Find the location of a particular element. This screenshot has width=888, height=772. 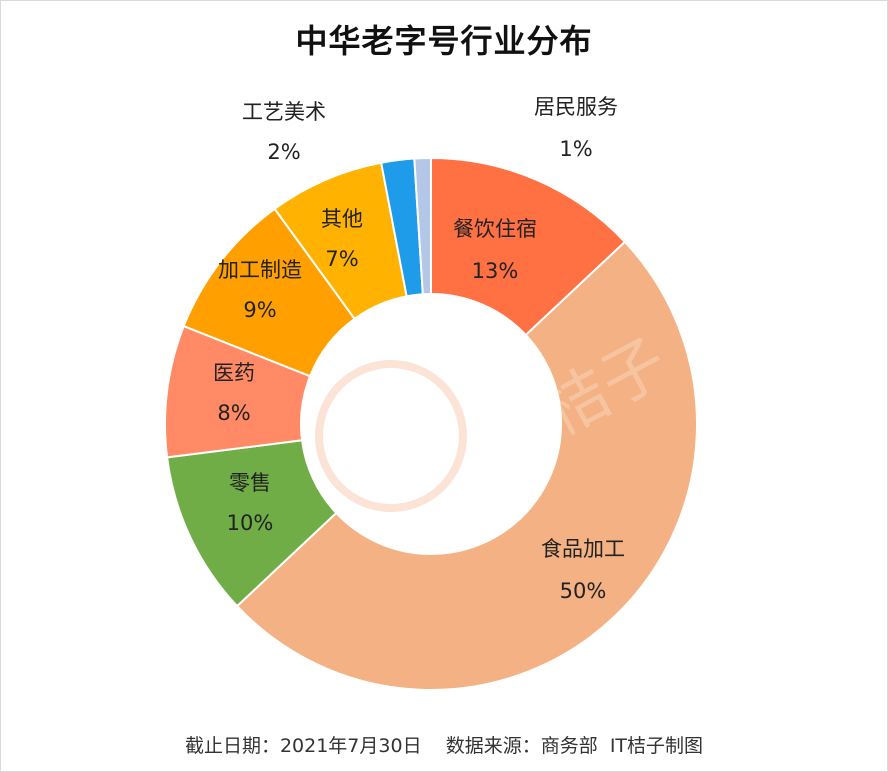

watermark-logo is located at coordinates (391, 436).